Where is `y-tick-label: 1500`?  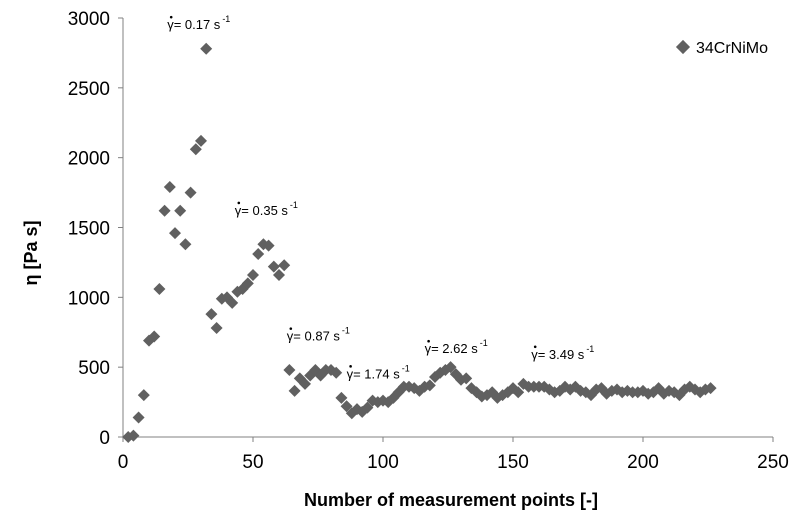
y-tick-label: 1500 is located at coordinates (89, 229).